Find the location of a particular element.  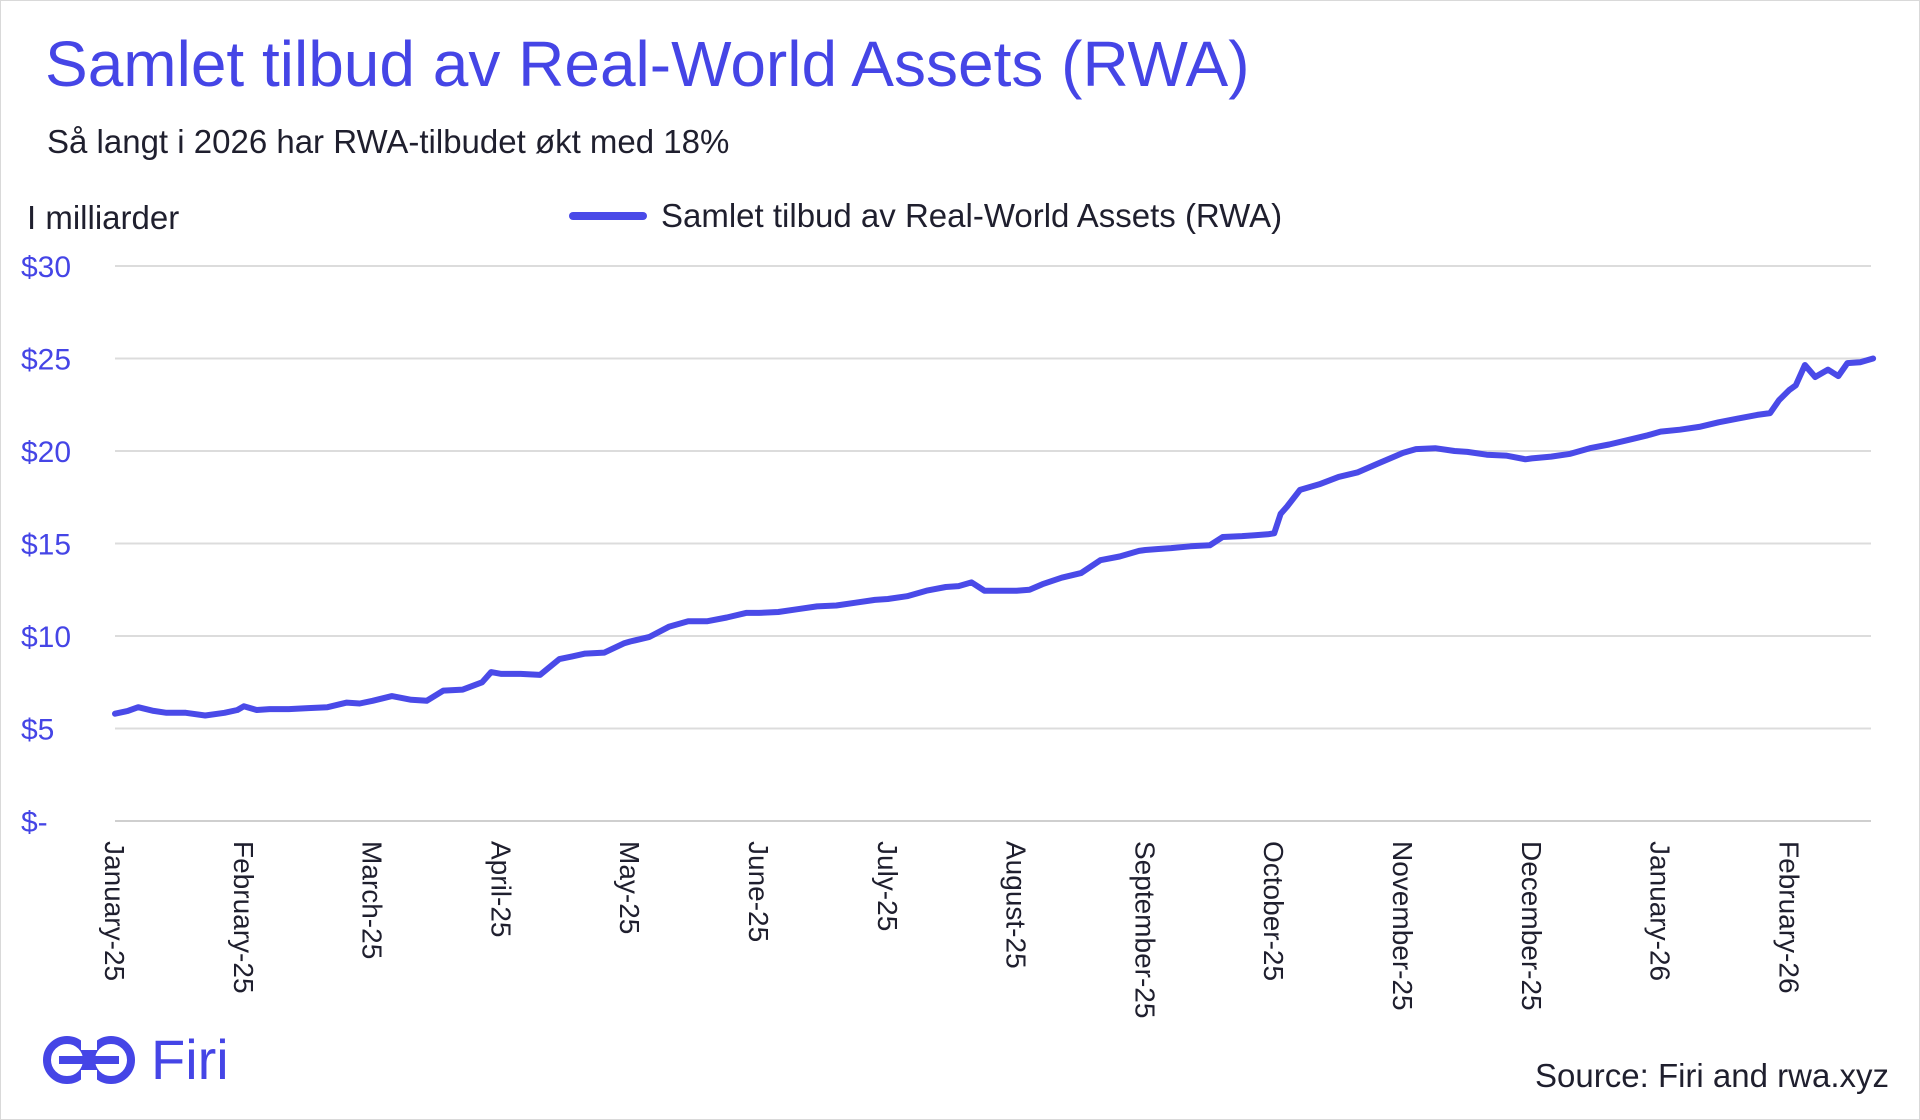

x-tick-label: January-26 is located at coordinates (1660, 911).